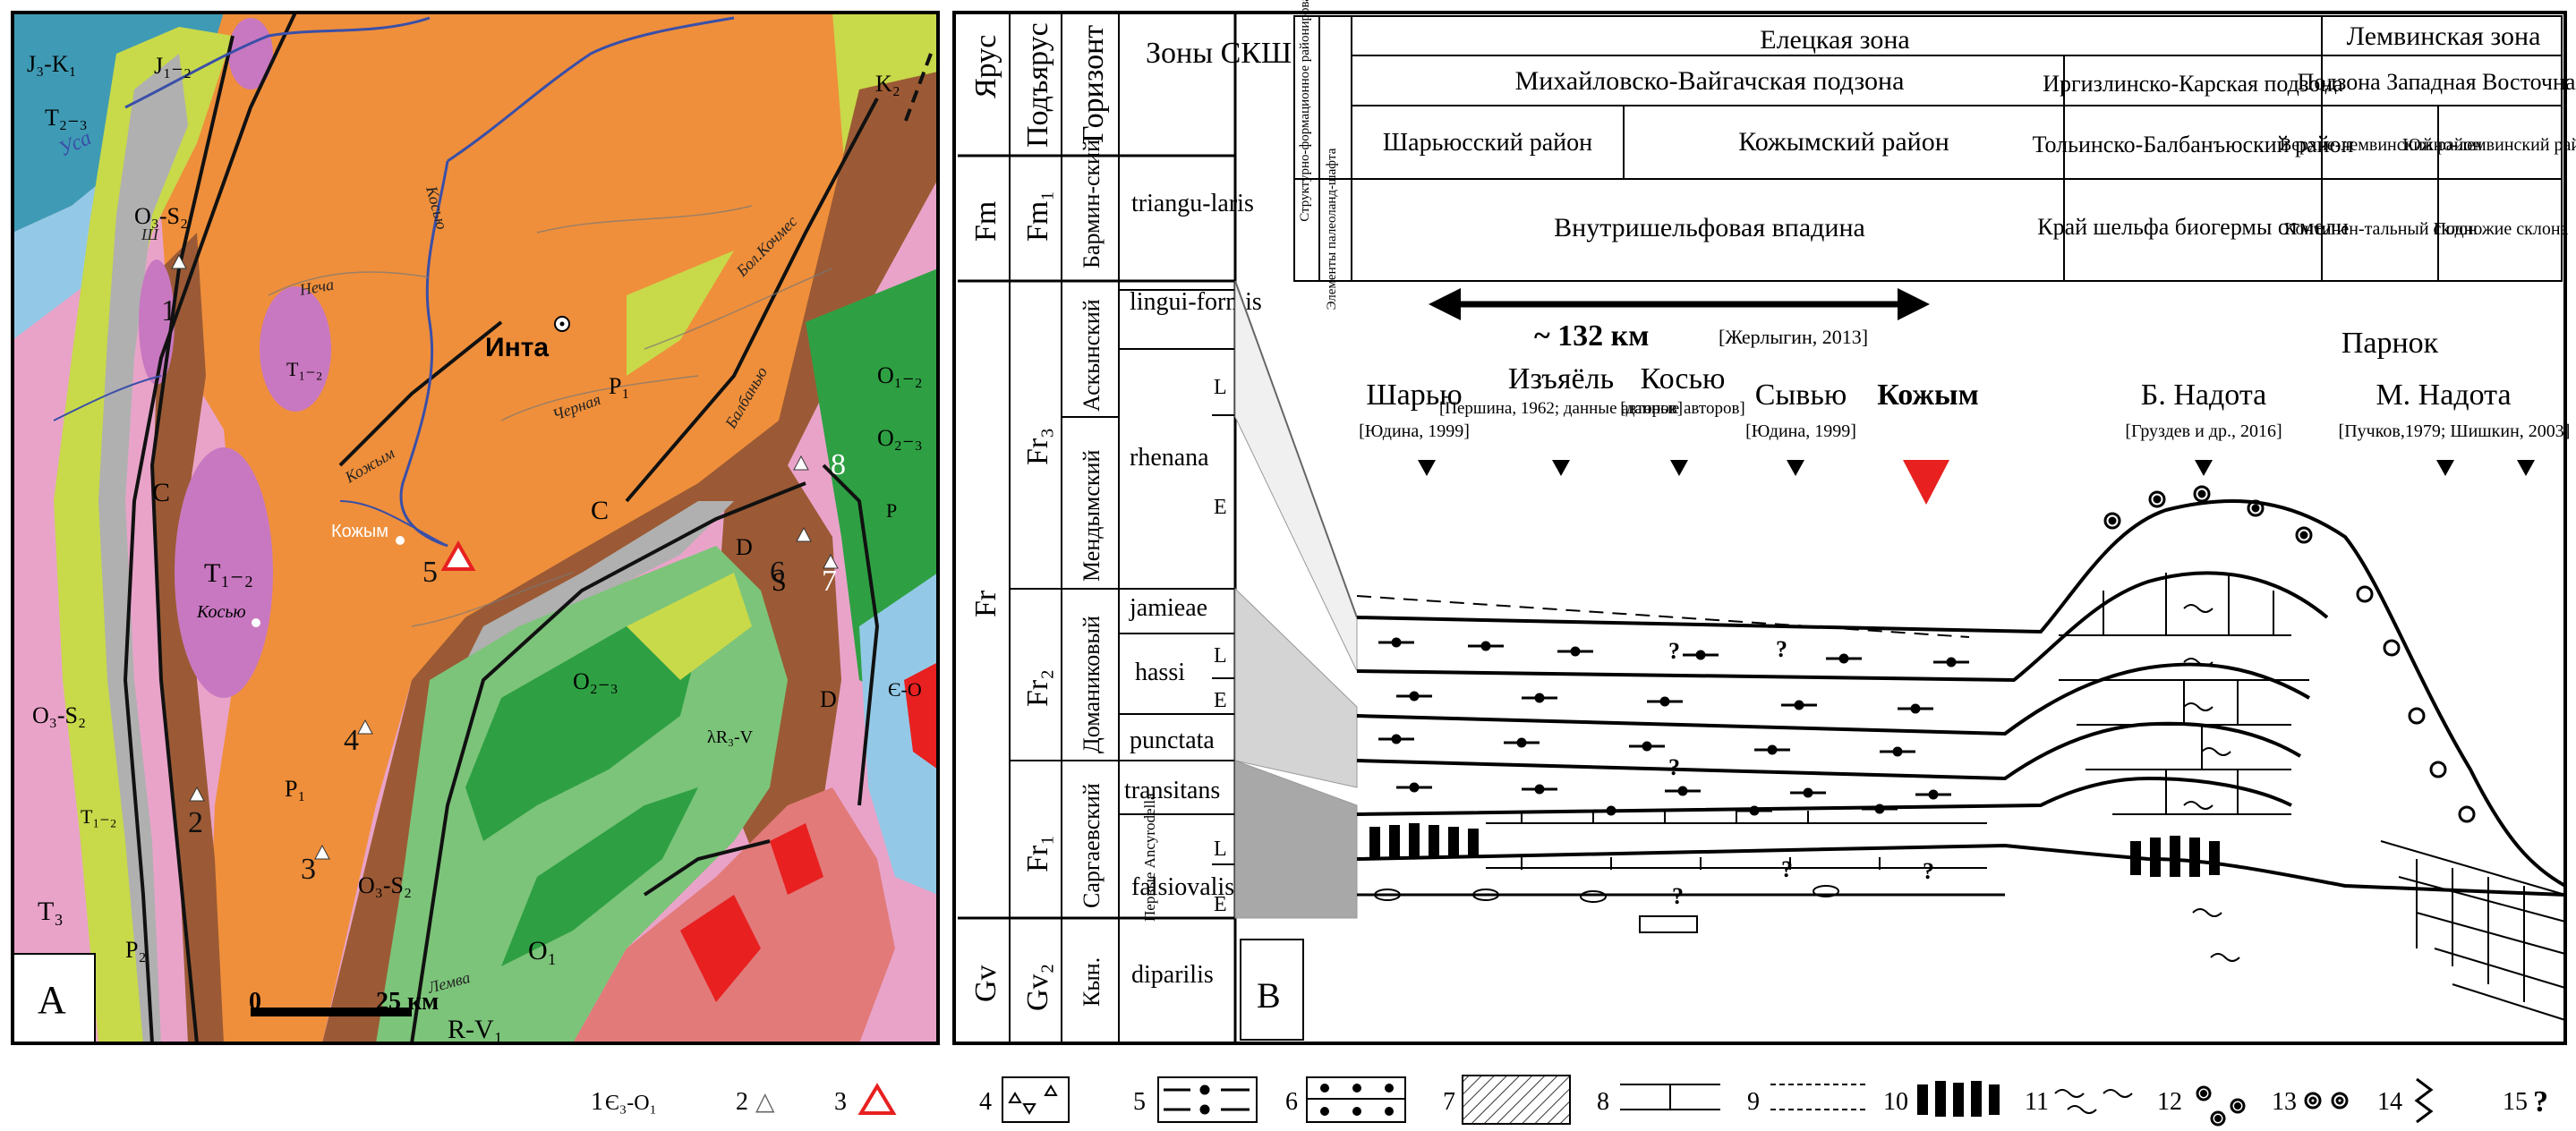 The height and width of the screenshot is (1131, 2576). What do you see at coordinates (1169, 458) in the screenshot?
I see `zone-rhenana: rhenana` at bounding box center [1169, 458].